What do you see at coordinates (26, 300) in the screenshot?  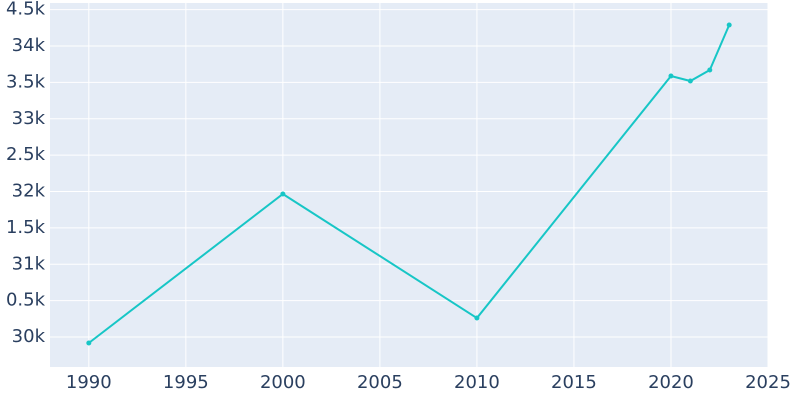 I see `y-tick-label: 0.5k` at bounding box center [26, 300].